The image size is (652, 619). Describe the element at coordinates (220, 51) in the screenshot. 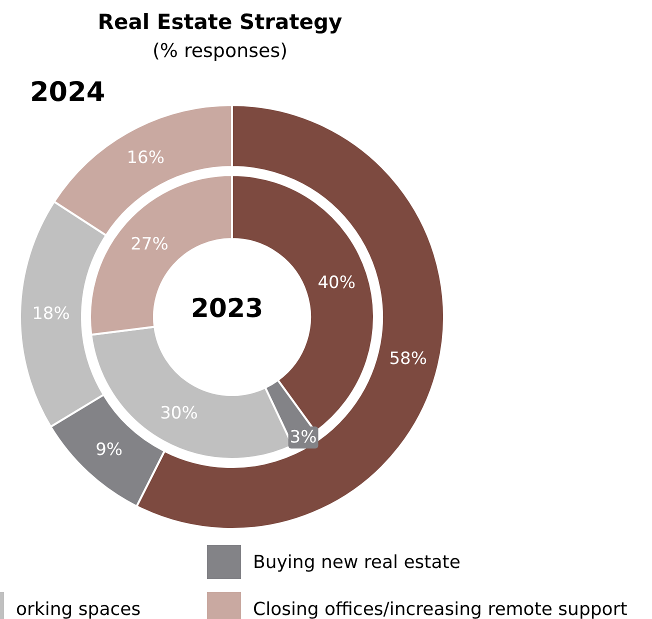

I see `chart-subtitle: (% responses)` at that location.